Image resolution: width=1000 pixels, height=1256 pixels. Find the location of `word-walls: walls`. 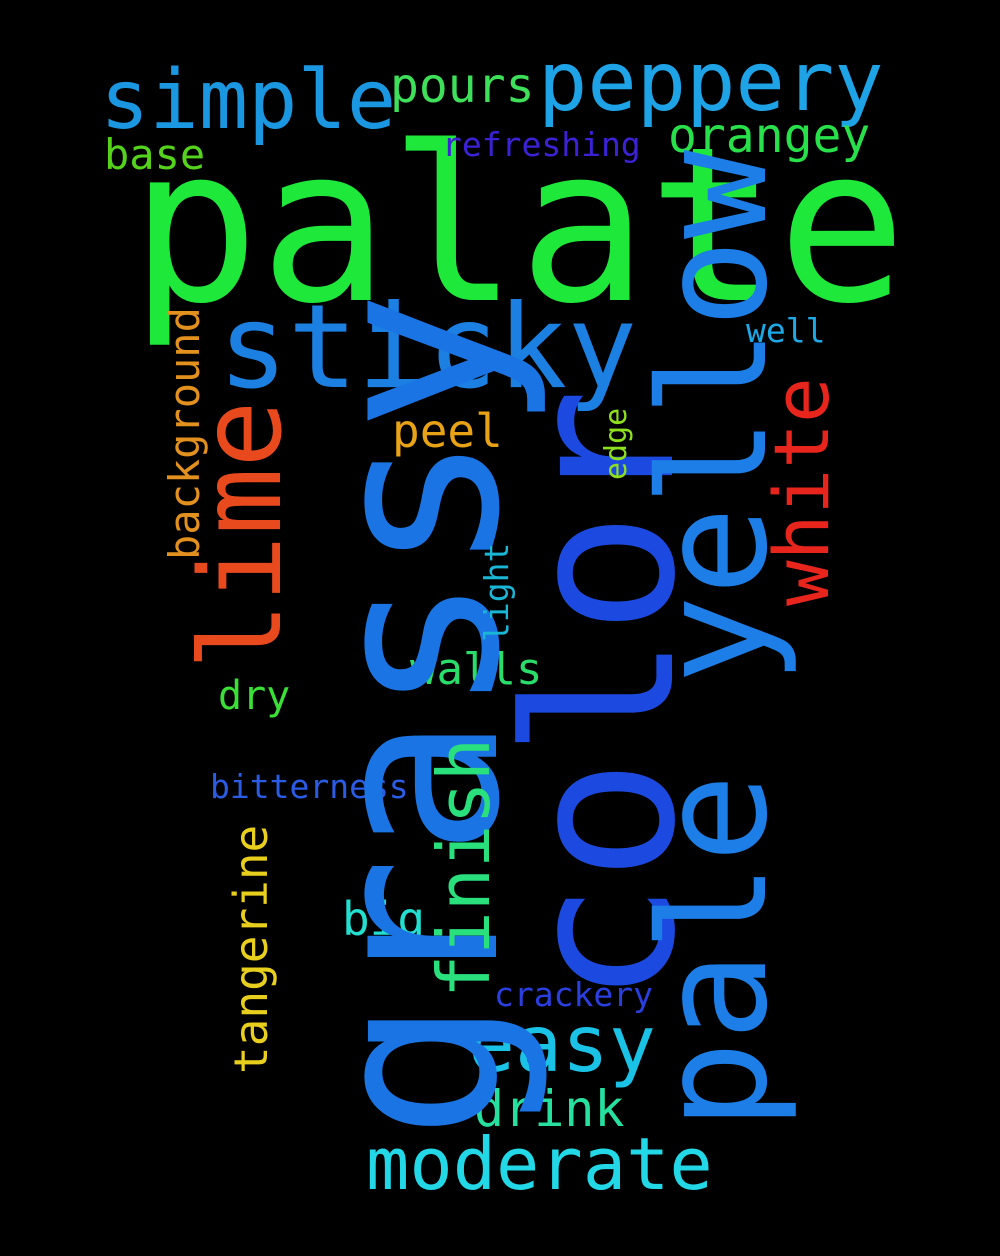

word-walls: walls is located at coordinates (476, 669).